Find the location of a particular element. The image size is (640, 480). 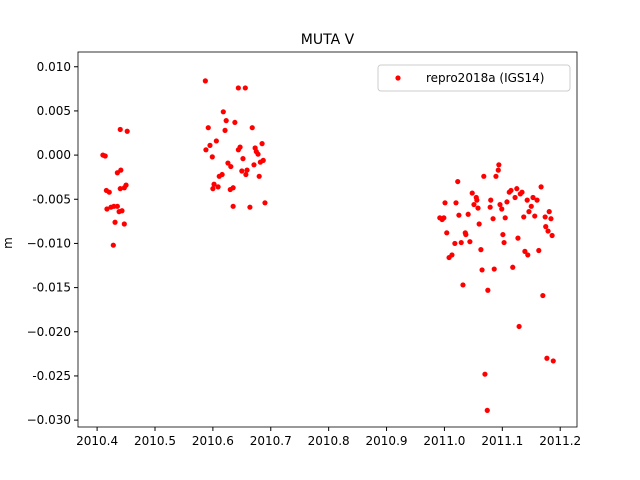

y-tick-label: 0.010 is located at coordinates (54, 67).